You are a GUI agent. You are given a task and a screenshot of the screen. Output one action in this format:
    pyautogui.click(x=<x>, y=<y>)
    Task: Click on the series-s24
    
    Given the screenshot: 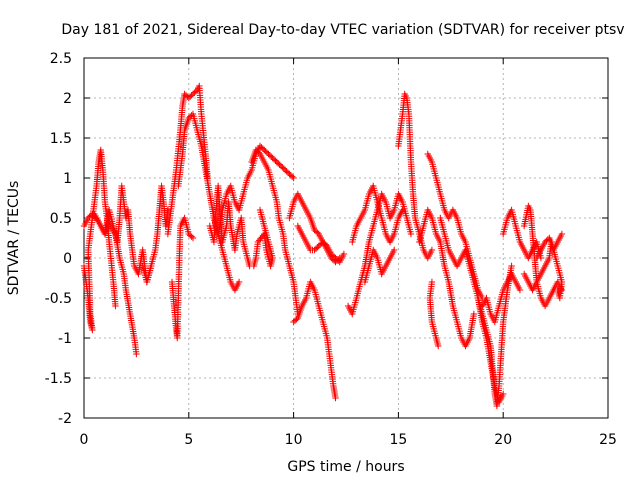 What is the action you would take?
    pyautogui.click(x=501, y=298)
    